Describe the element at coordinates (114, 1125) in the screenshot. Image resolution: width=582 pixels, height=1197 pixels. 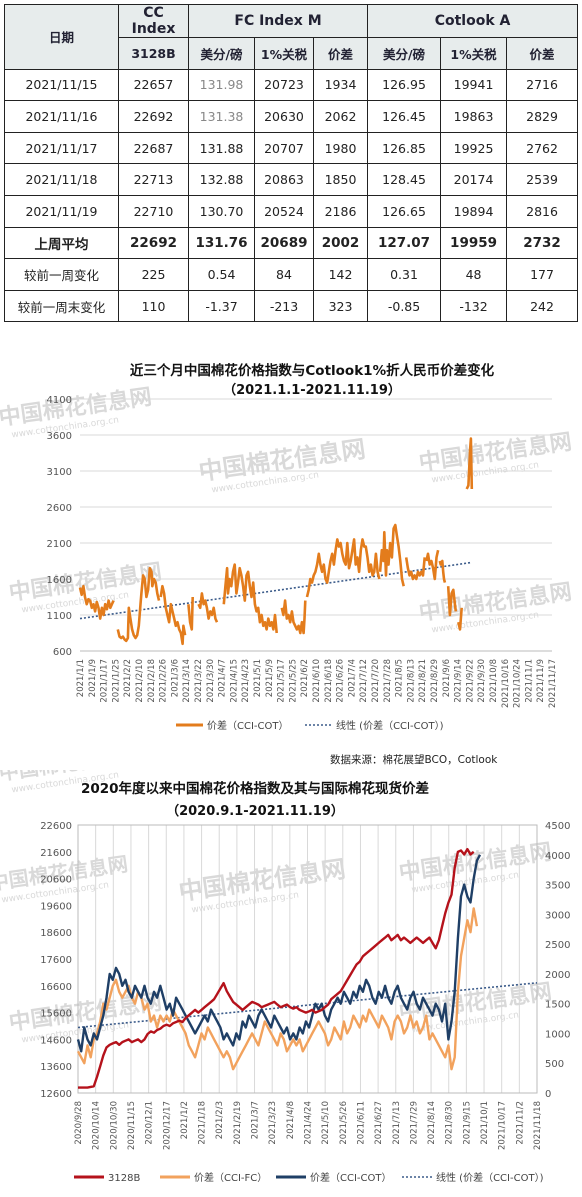
I see `x-tick-label: 2020/10/30` at that location.